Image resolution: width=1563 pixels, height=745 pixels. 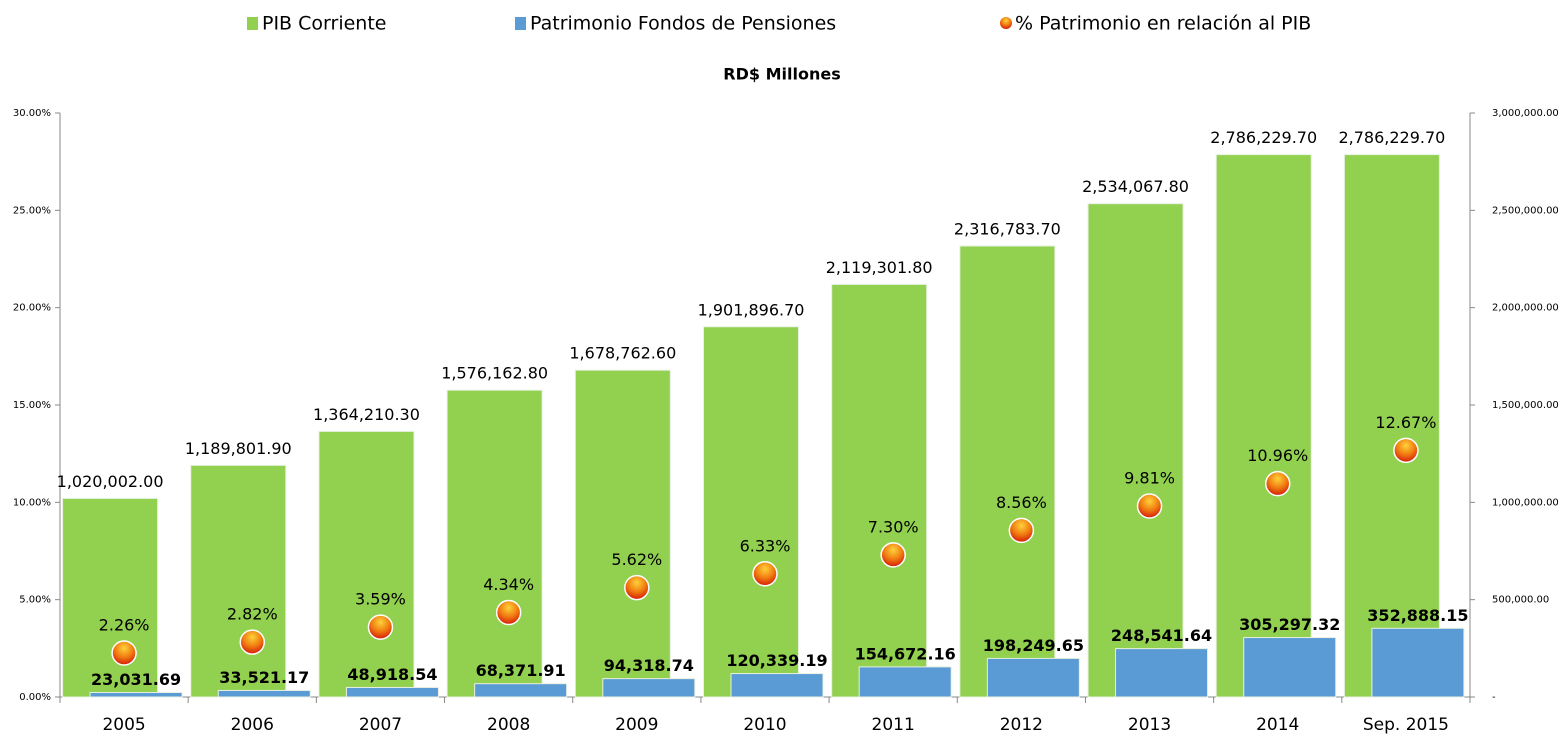 What do you see at coordinates (1405, 422) in the screenshot?
I see `value-label: 12.67%` at bounding box center [1405, 422].